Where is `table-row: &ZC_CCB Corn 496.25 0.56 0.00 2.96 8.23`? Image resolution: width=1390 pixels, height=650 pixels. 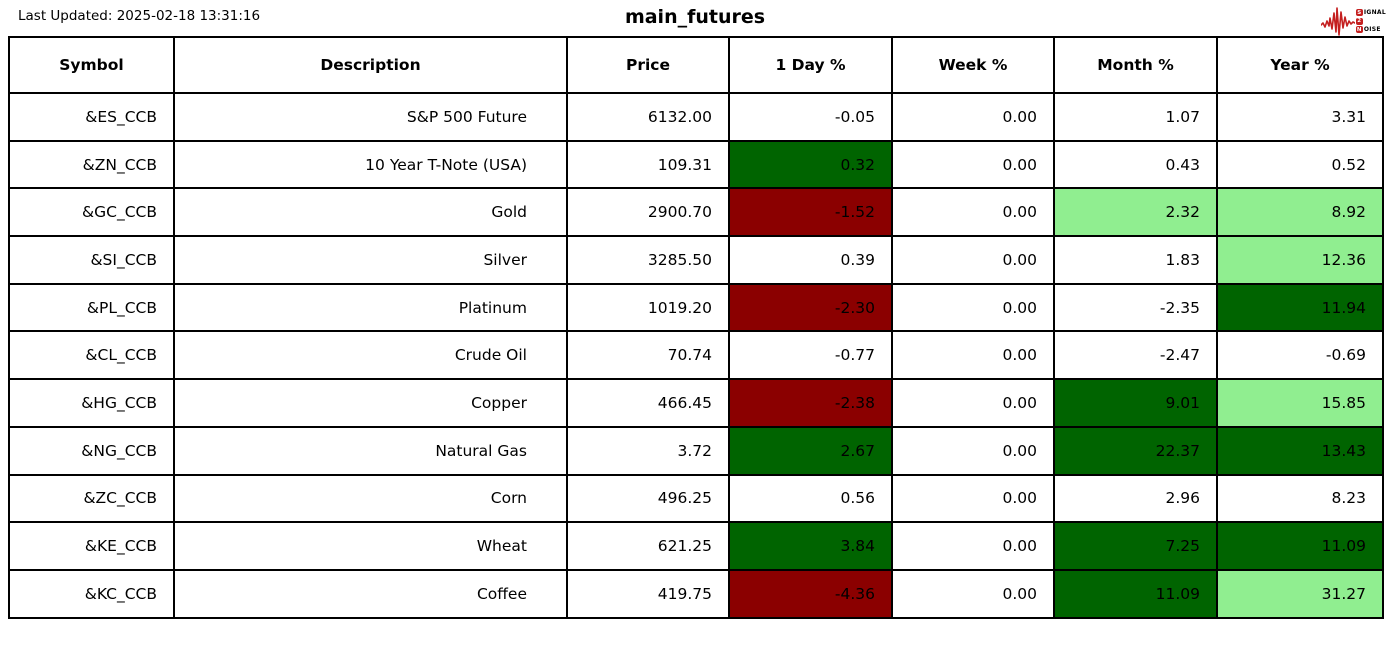
table-row: &ZC_CCB Corn 496.25 0.56 0.00 2.96 8.23 is located at coordinates (696, 498).